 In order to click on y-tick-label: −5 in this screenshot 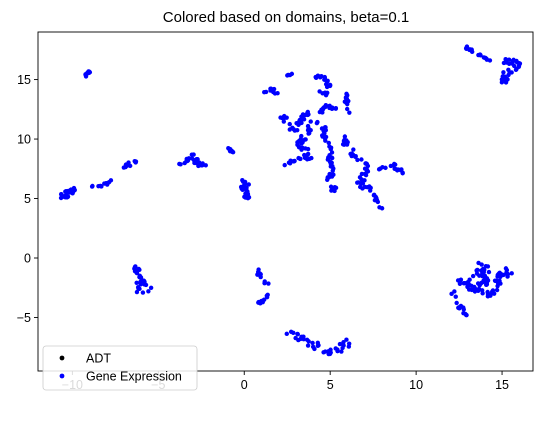, I will do `click(24, 318)`.